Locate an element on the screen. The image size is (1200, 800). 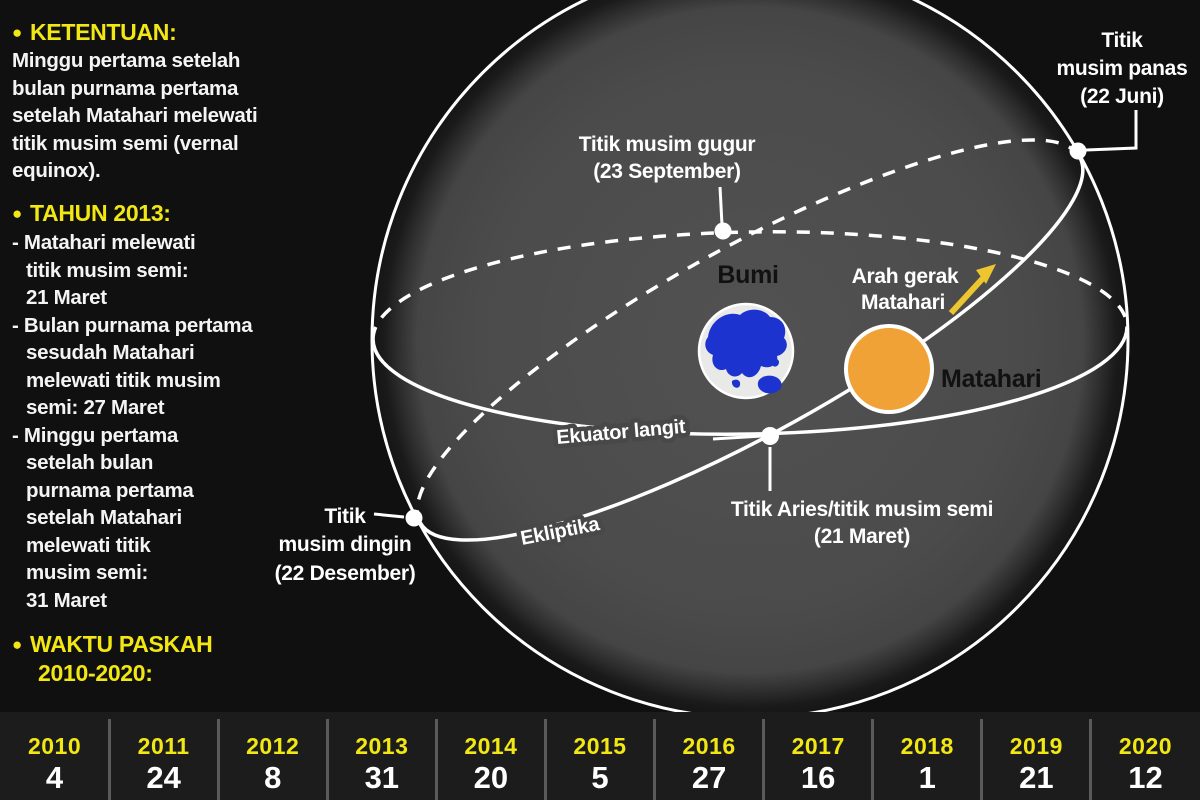
text-line: Minggu pertama setelah is located at coordinates (126, 60).